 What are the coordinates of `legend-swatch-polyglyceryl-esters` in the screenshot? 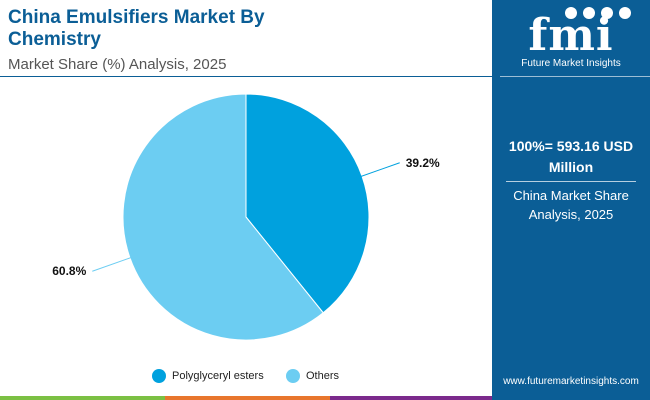 It's located at (159, 376).